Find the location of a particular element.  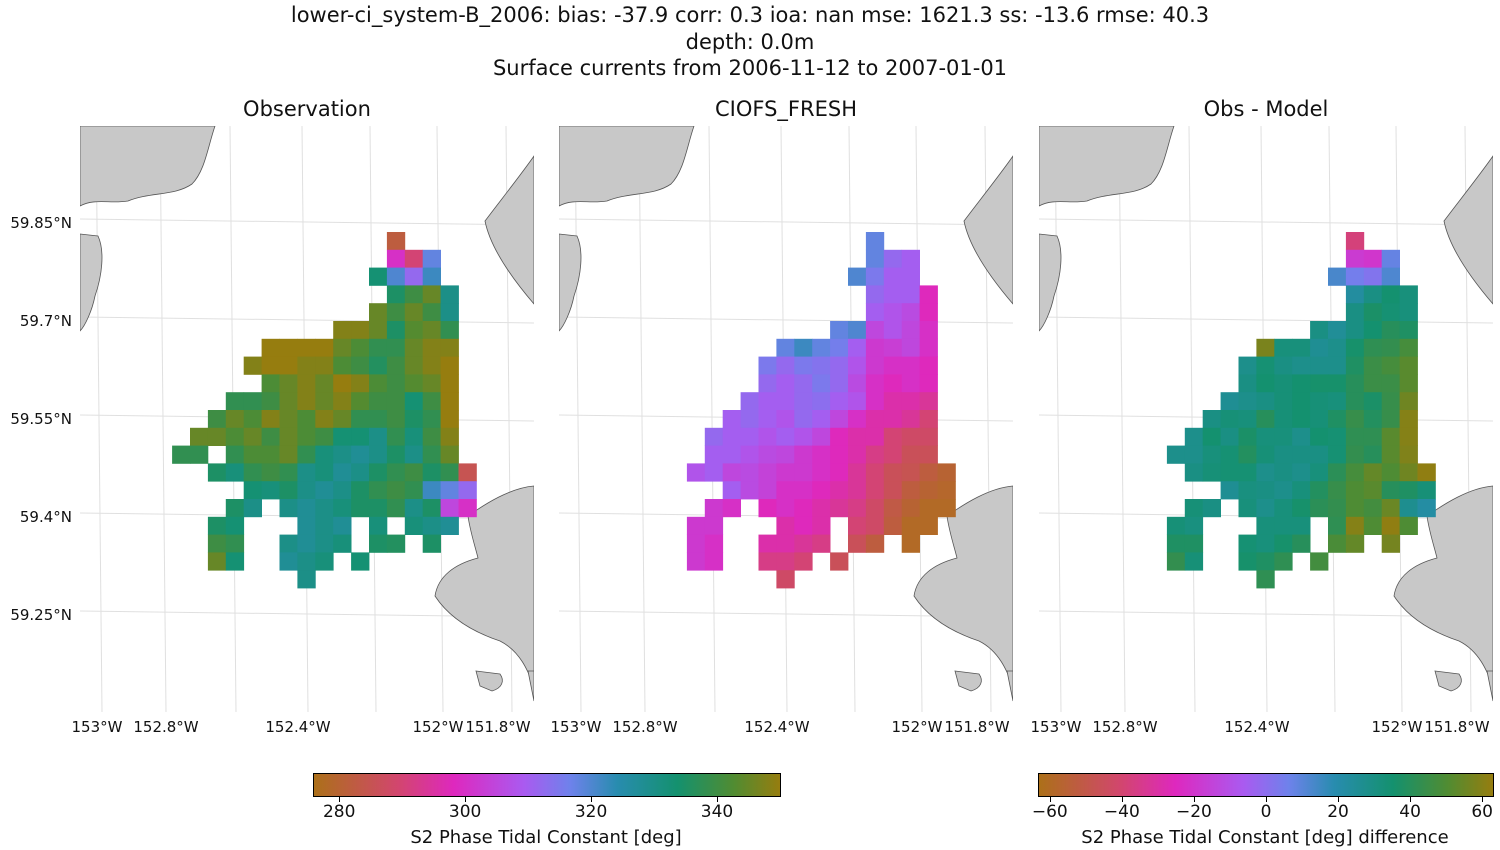

panel-title-observation: Observation is located at coordinates (307, 109).